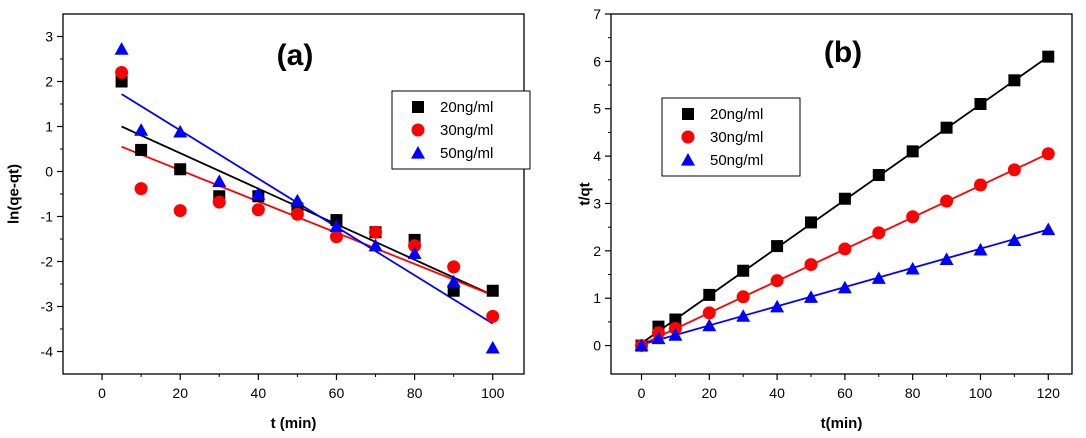  What do you see at coordinates (585, 193) in the screenshot?
I see `y-axis-title: t/qt` at bounding box center [585, 193].